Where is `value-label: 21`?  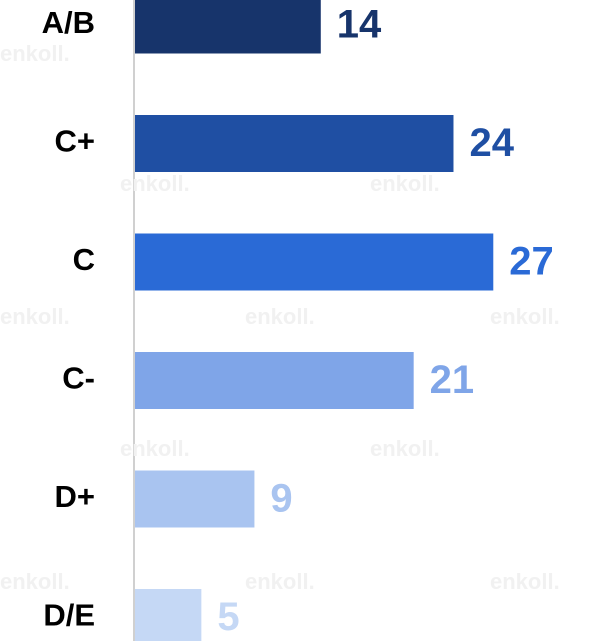 value-label: 21 is located at coordinates (452, 380).